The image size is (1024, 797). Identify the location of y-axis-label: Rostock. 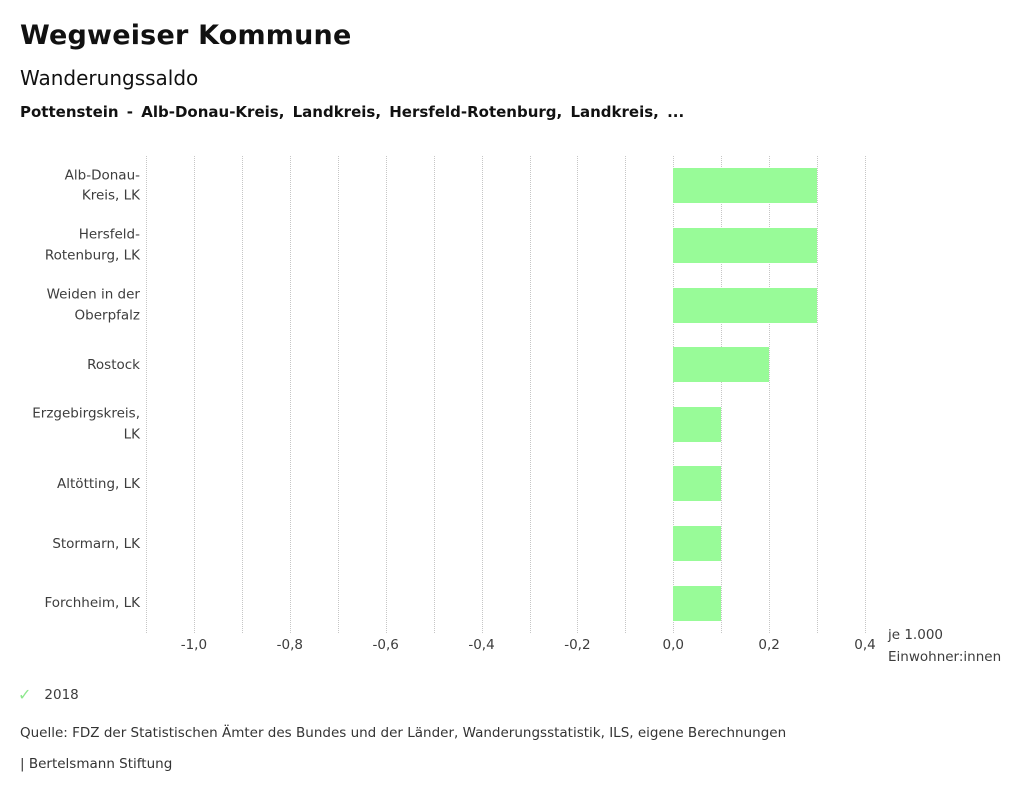
(113, 364).